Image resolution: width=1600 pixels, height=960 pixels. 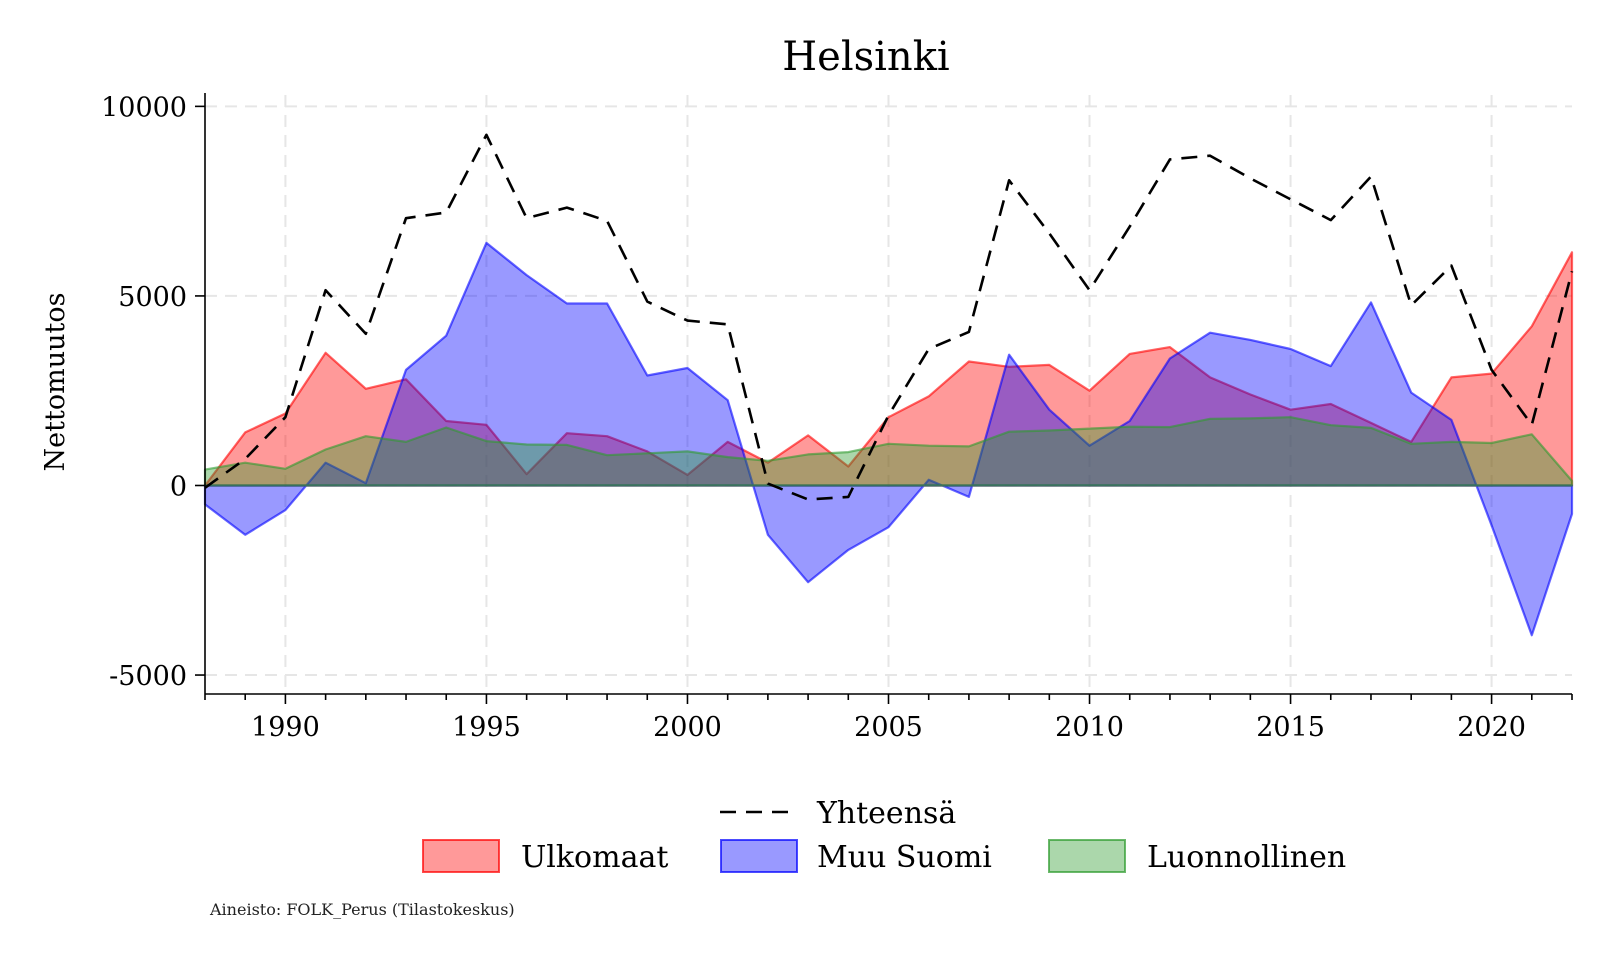 I want to click on x-tick-label: 2010, so click(x=1089, y=727).